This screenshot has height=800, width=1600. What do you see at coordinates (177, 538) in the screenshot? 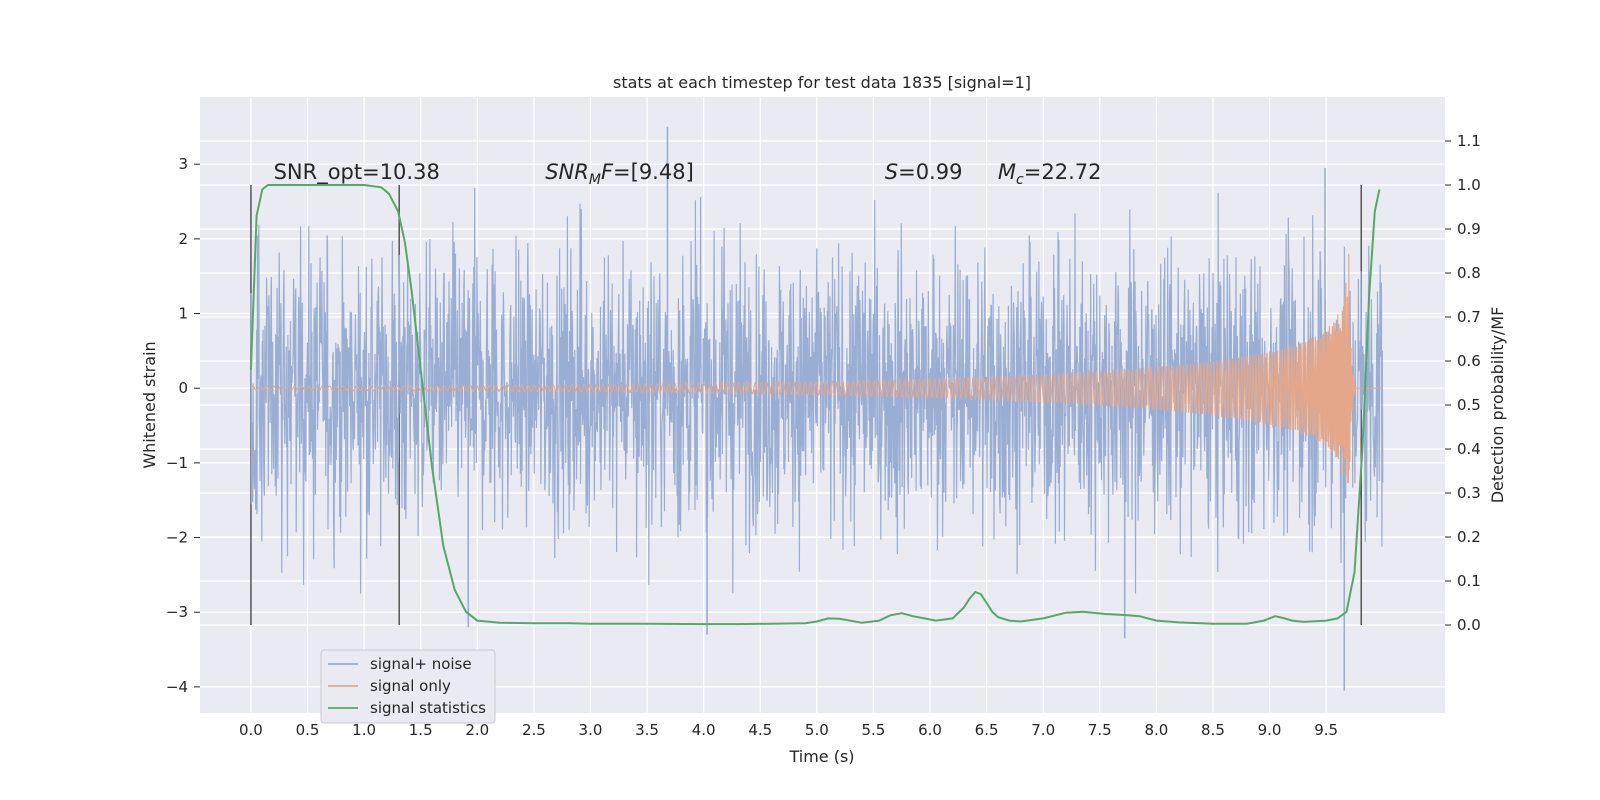
I see `y-tick-label: −2` at bounding box center [177, 538].